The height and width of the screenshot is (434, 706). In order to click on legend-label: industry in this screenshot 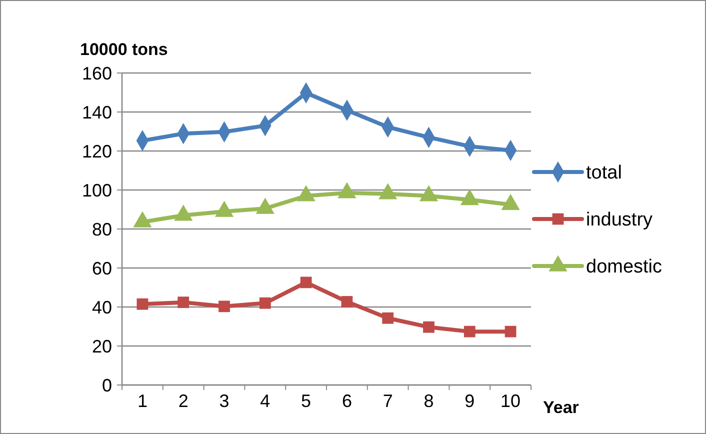, I will do `click(620, 220)`.